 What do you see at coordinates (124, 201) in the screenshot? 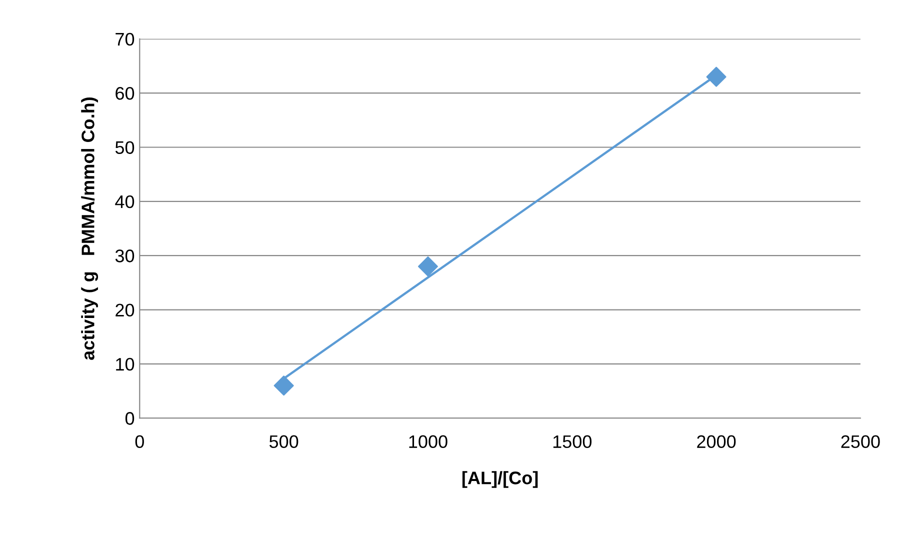
I see `y-tick-label: 40` at bounding box center [124, 201].